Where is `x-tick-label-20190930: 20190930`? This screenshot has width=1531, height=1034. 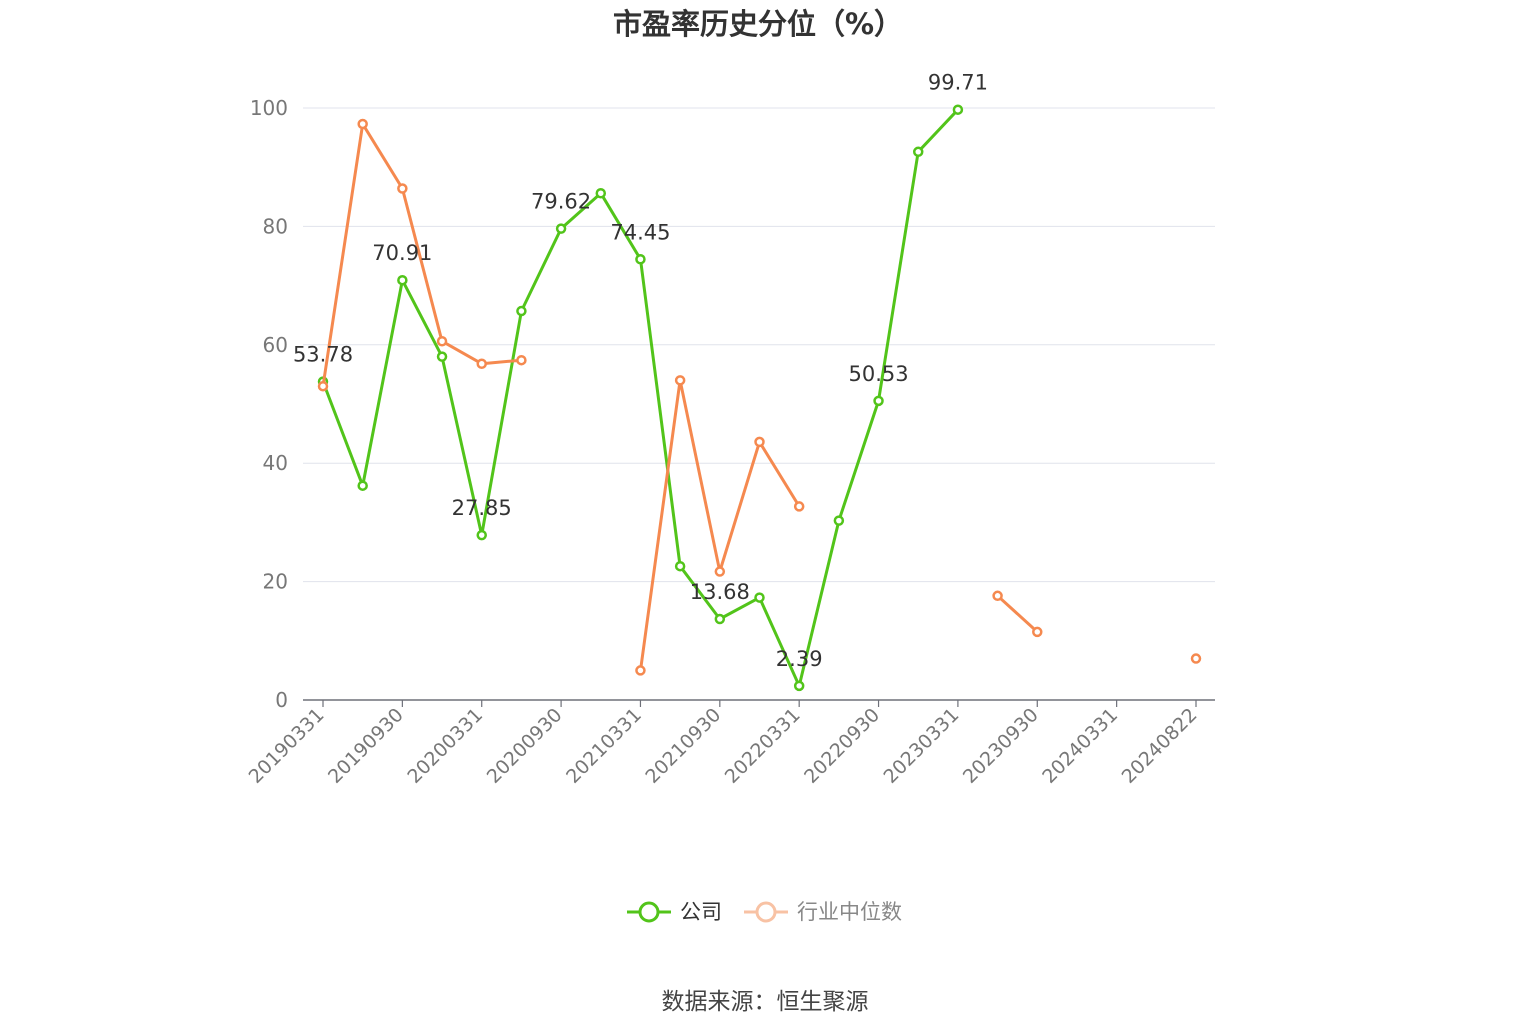
x-tick-label-20190930: 20190930 is located at coordinates (366, 746).